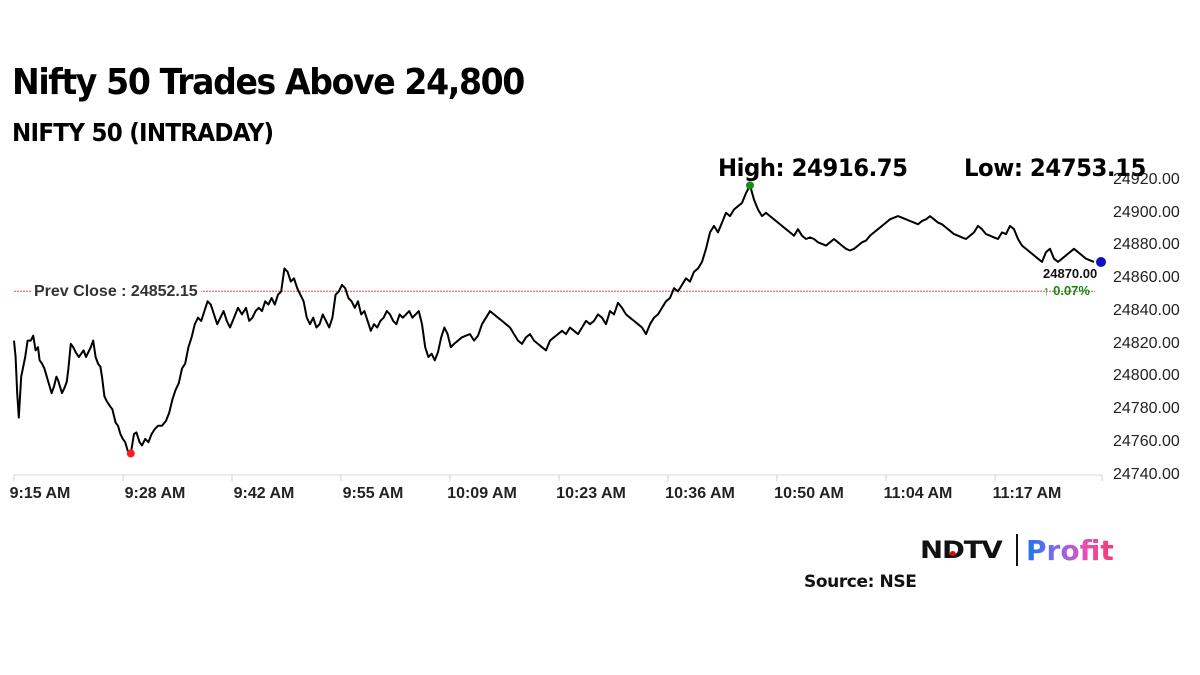  Describe the element at coordinates (1146, 441) in the screenshot. I see `y-tick-label: 24760.00` at that location.